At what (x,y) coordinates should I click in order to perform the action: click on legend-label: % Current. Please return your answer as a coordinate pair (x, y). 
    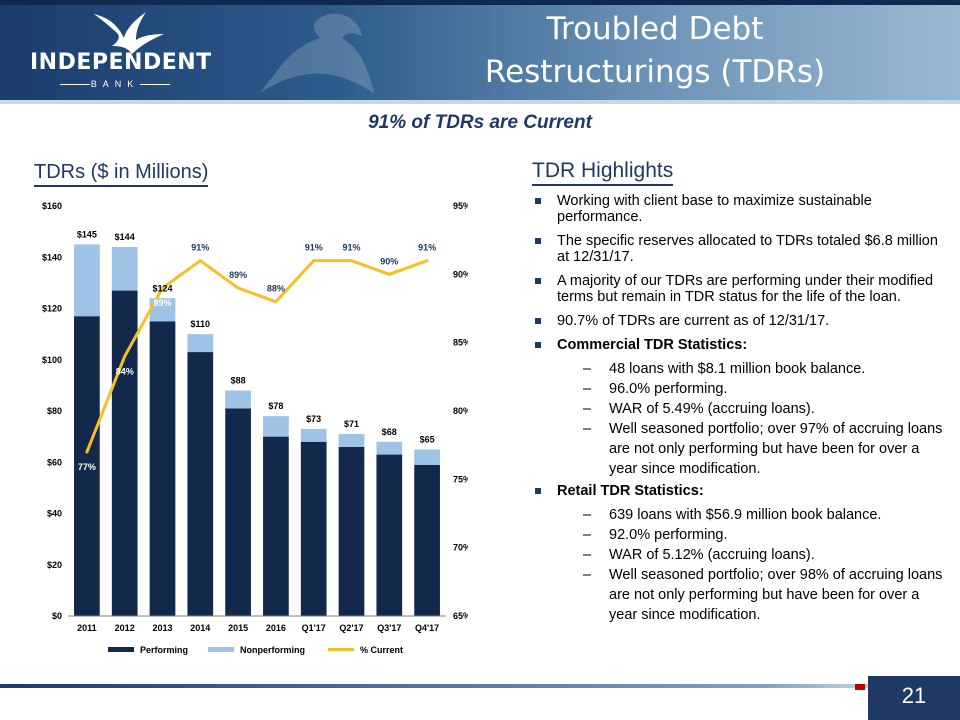
    Looking at the image, I should click on (381, 650).